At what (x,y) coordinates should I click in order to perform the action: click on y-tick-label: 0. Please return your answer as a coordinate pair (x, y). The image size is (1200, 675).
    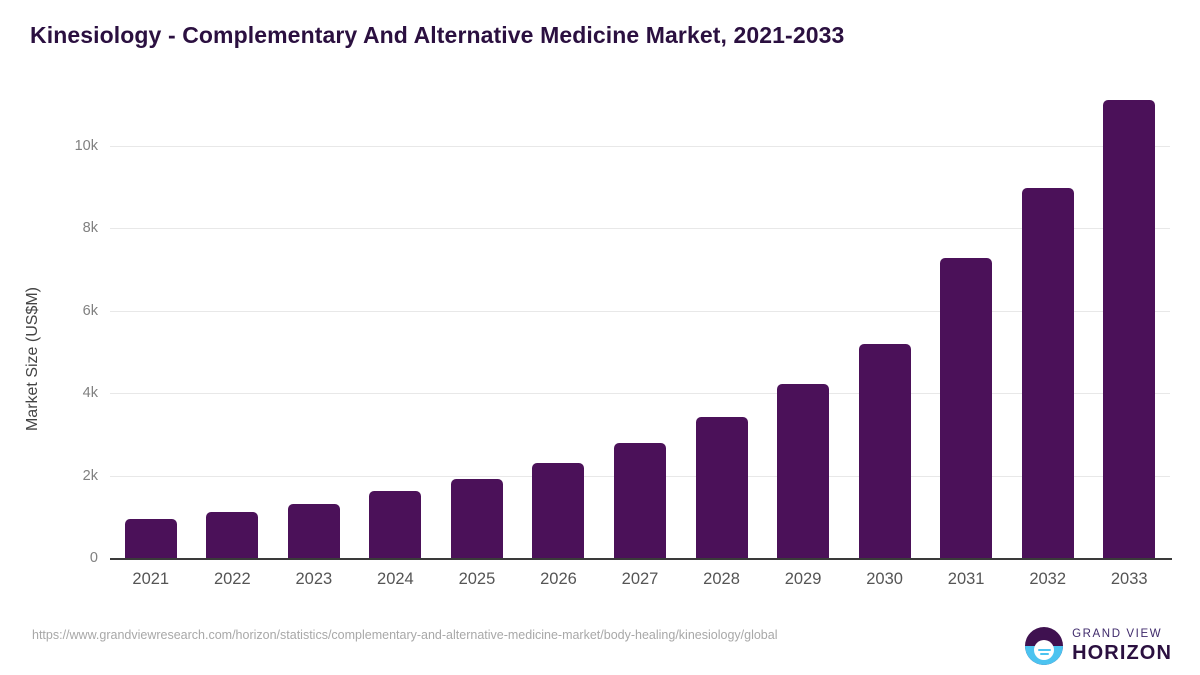
    Looking at the image, I should click on (93, 558).